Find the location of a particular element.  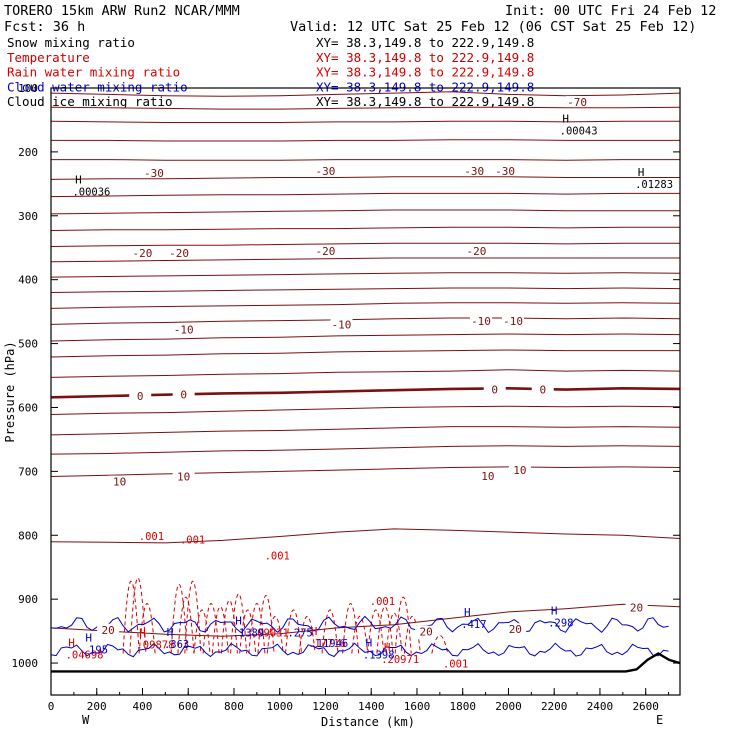

x-tick-label: 800 is located at coordinates (234, 706).